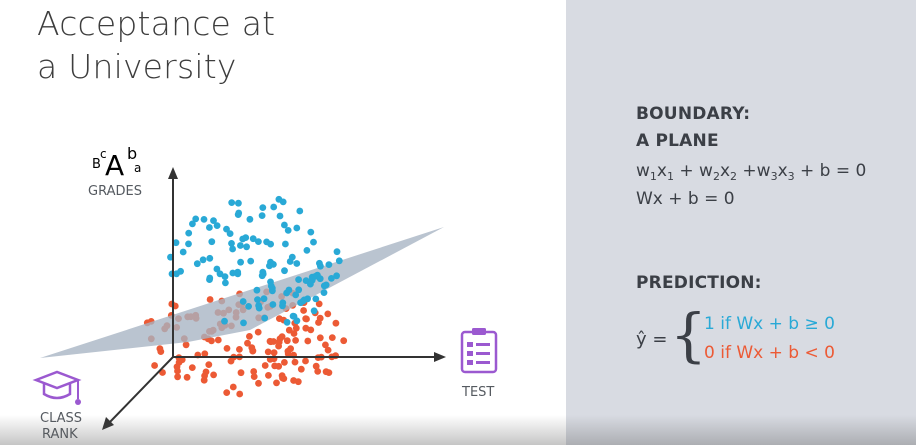  What do you see at coordinates (57, 387) in the screenshot?
I see `graduation-cap-icon` at bounding box center [57, 387].